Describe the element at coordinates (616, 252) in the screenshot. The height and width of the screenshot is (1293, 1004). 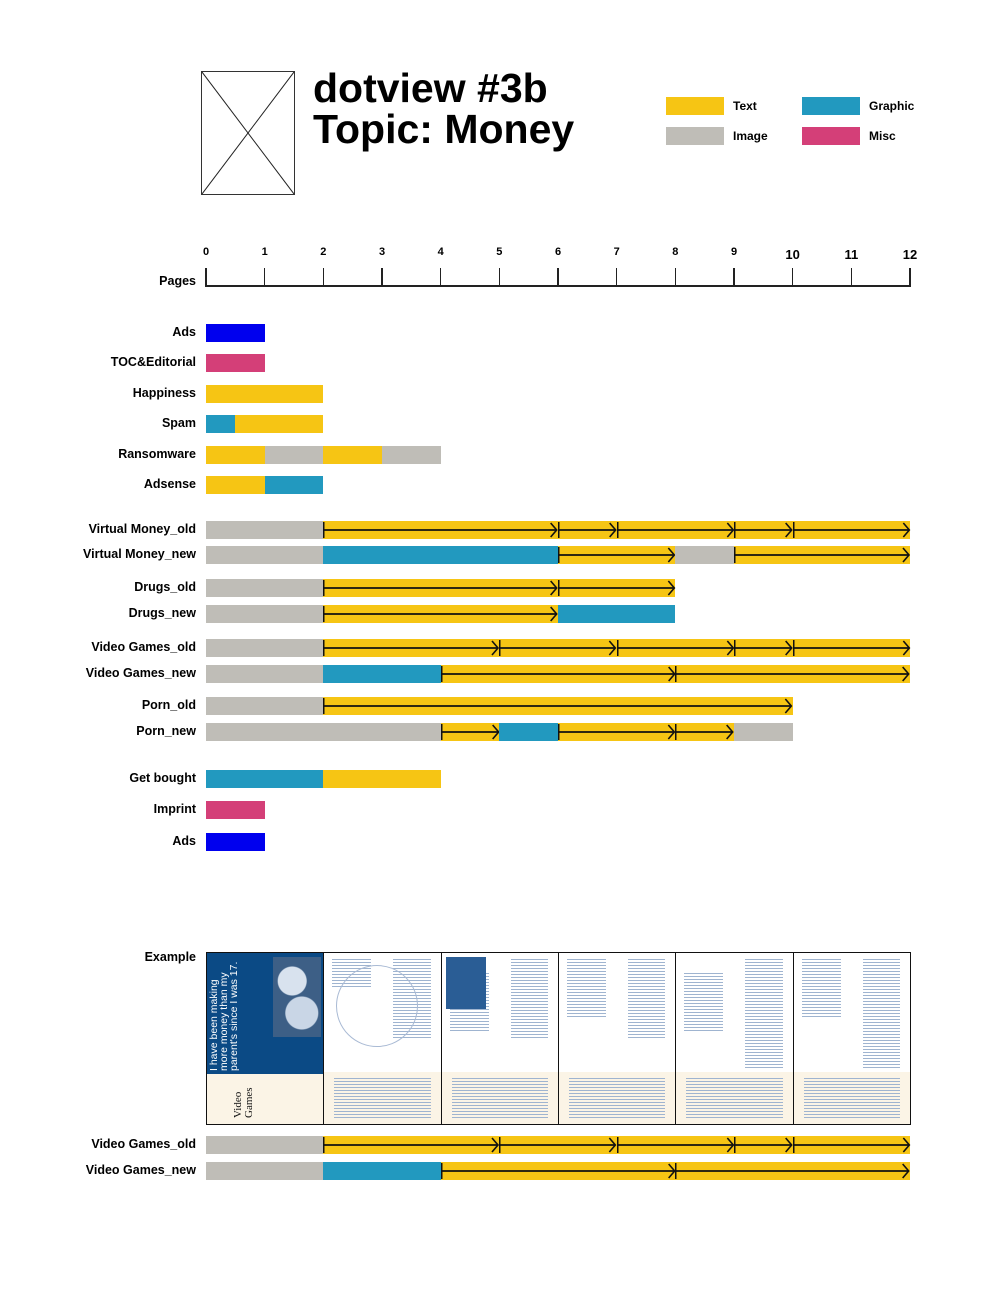
I see `axis-tick-label: 7` at that location.